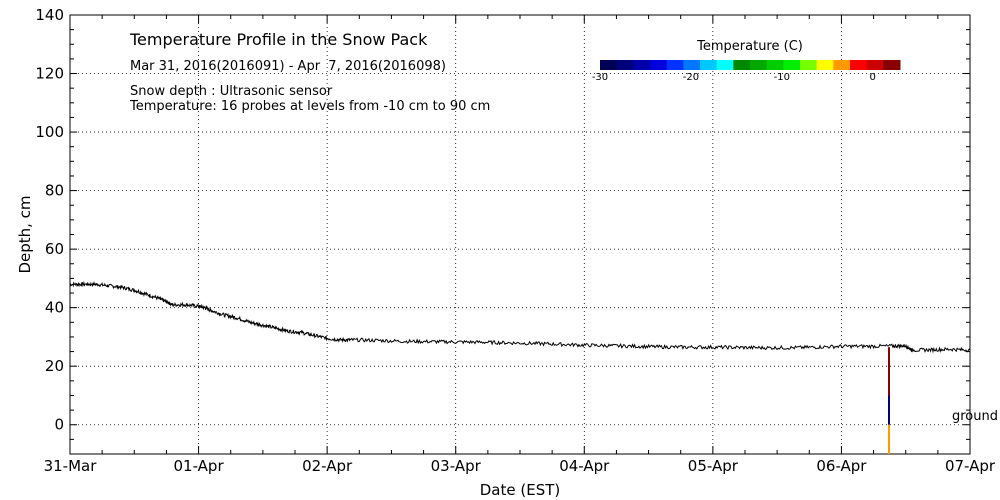  What do you see at coordinates (841, 466) in the screenshot?
I see `x-tick-label: 06-Apr` at bounding box center [841, 466].